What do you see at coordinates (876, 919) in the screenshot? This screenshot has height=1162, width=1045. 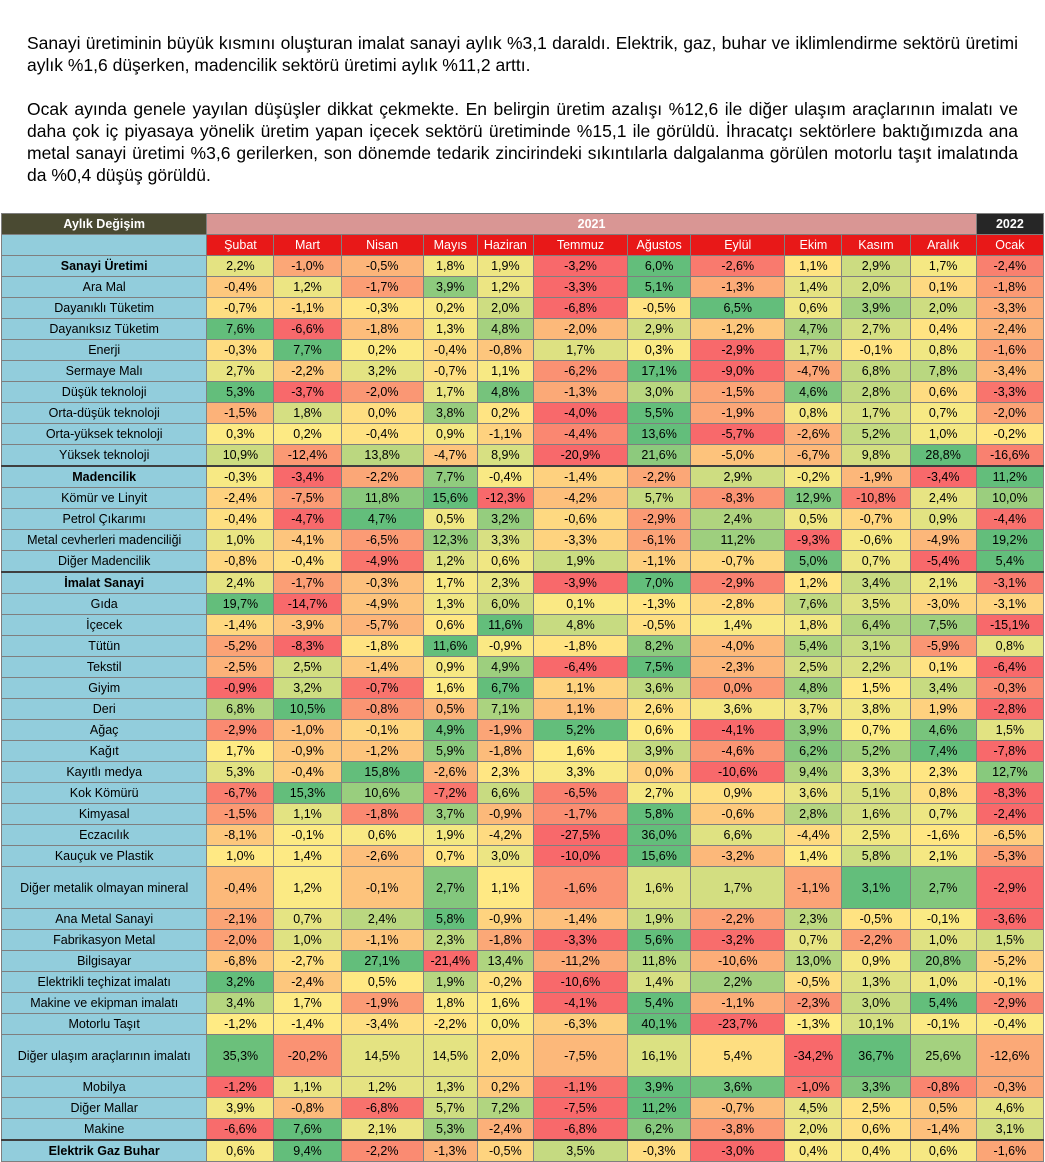 I see `value-cell: -0,5%` at bounding box center [876, 919].